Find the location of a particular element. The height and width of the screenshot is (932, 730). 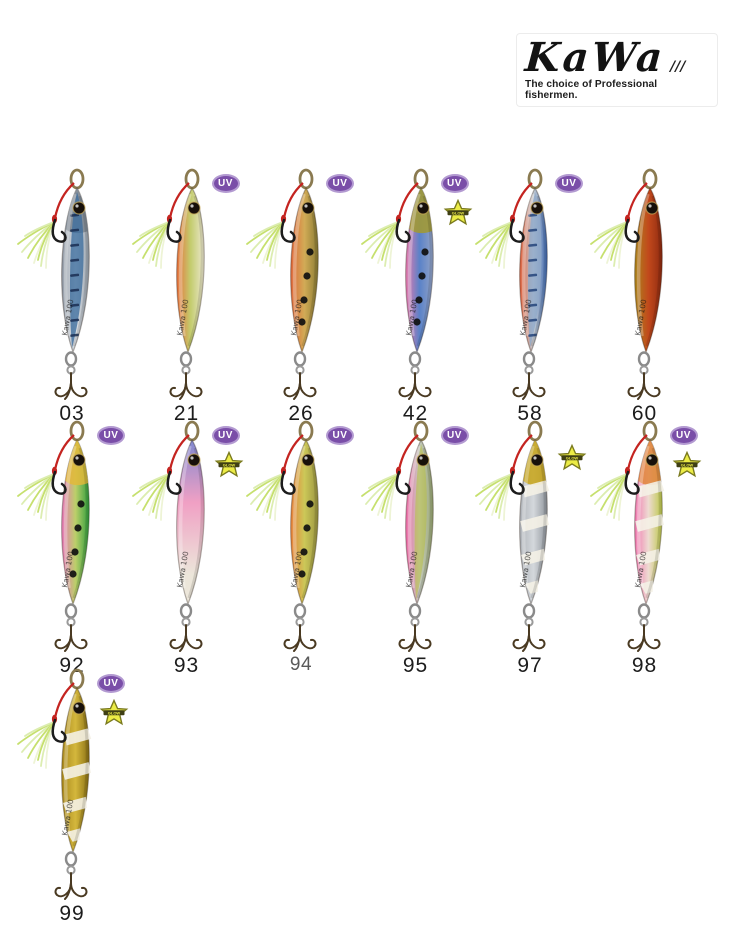

lure-item-93: Kawa 100 93 UV GLOW is located at coordinates (187, 549).